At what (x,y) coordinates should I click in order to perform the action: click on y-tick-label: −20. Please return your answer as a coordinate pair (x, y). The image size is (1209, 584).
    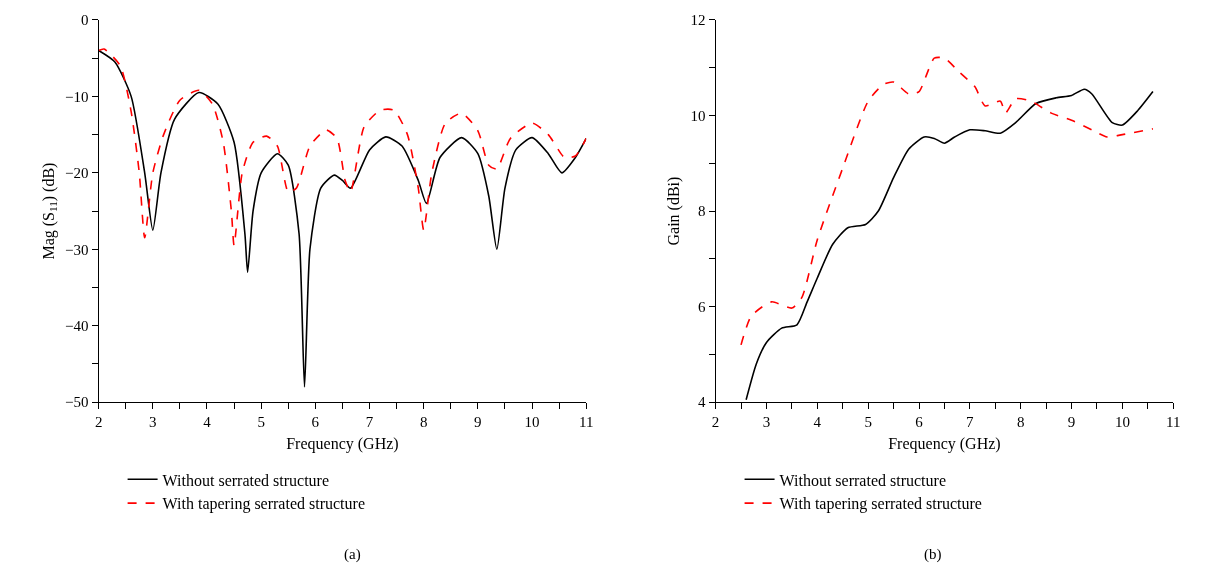
    Looking at the image, I should click on (77, 173).